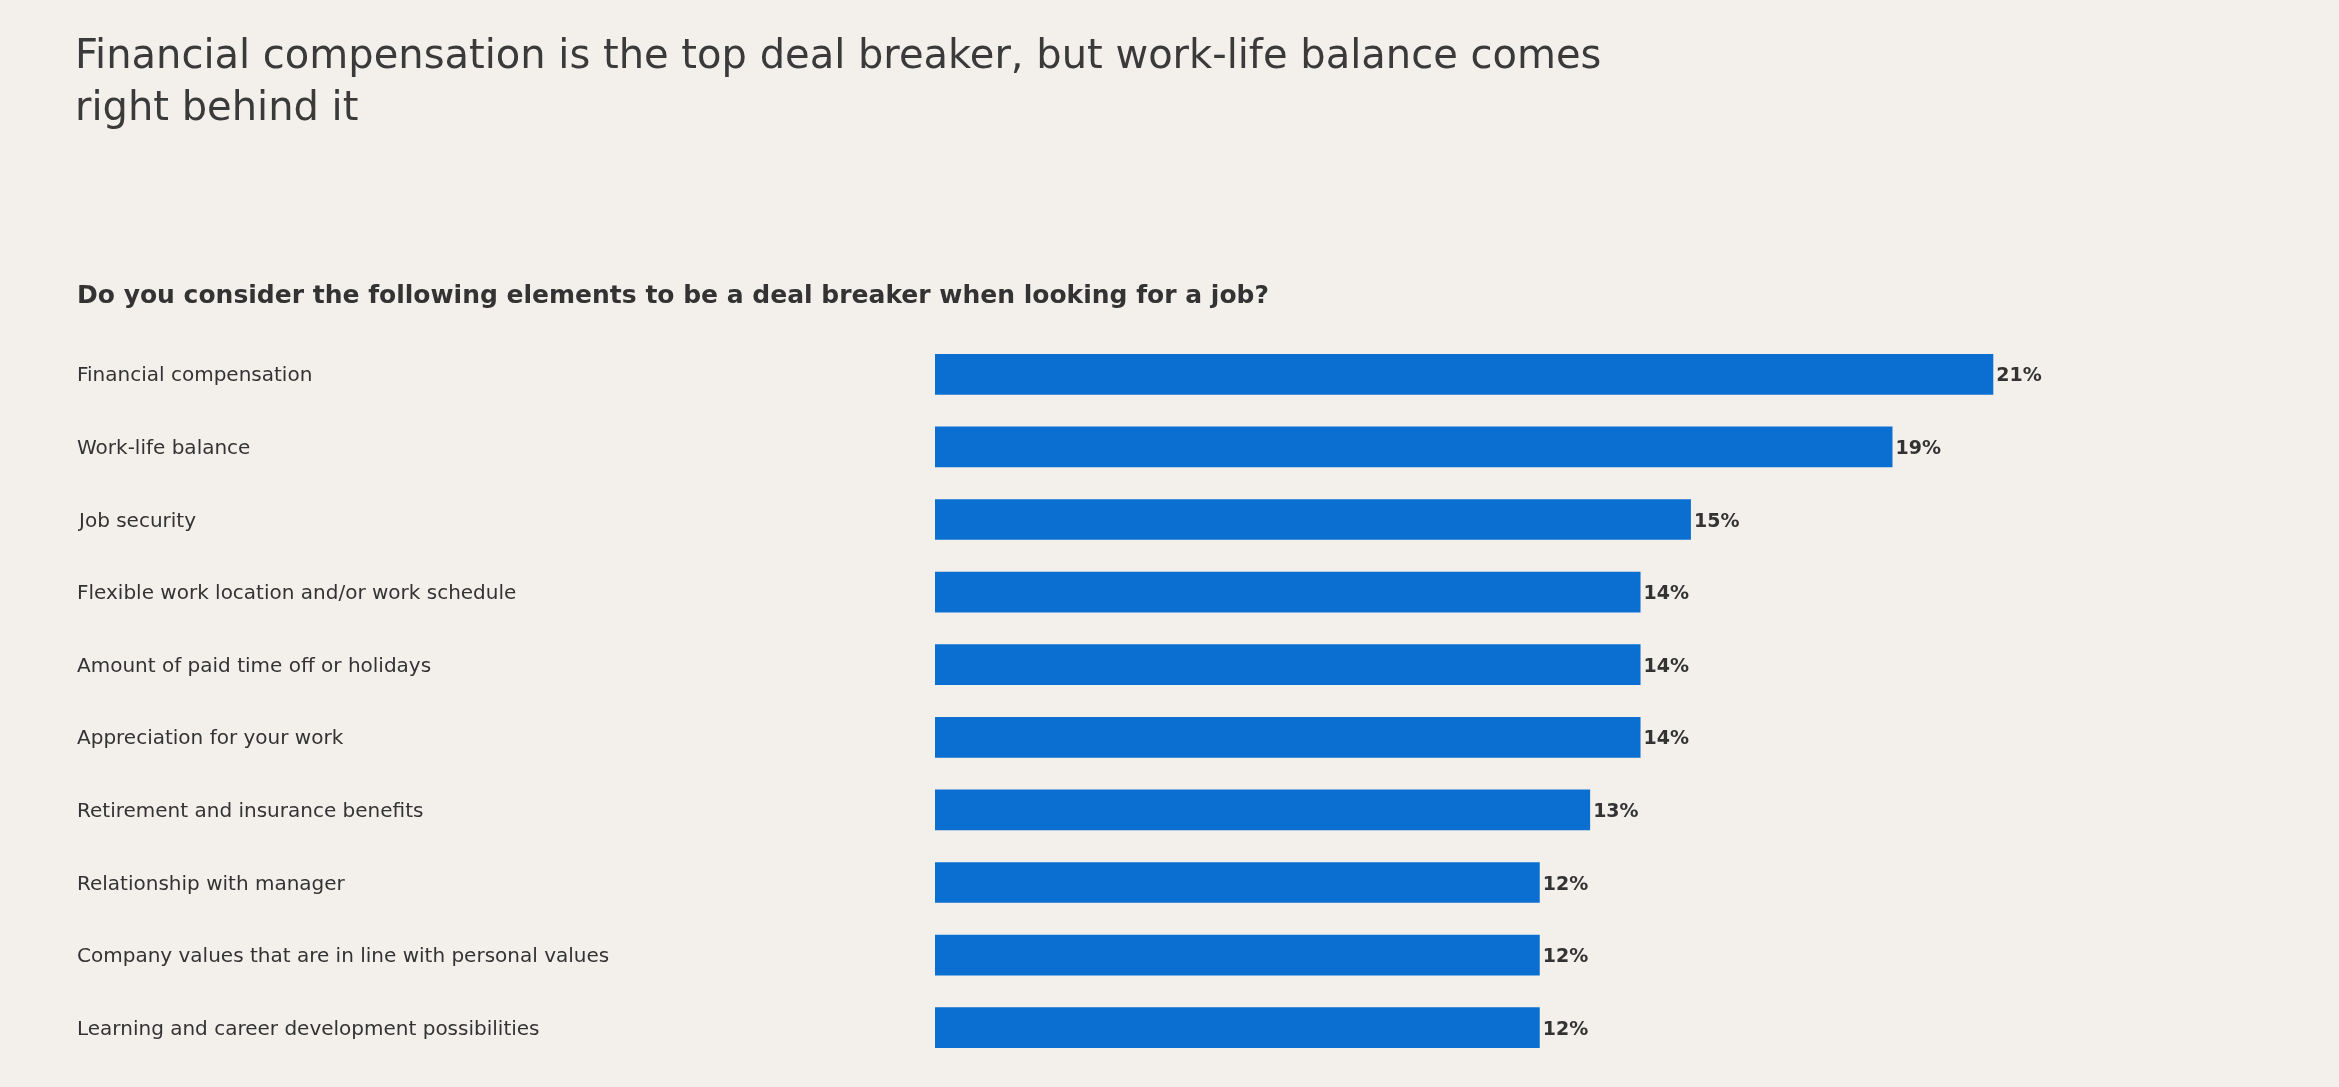  I want to click on data-label: 15%, so click(1716, 519).